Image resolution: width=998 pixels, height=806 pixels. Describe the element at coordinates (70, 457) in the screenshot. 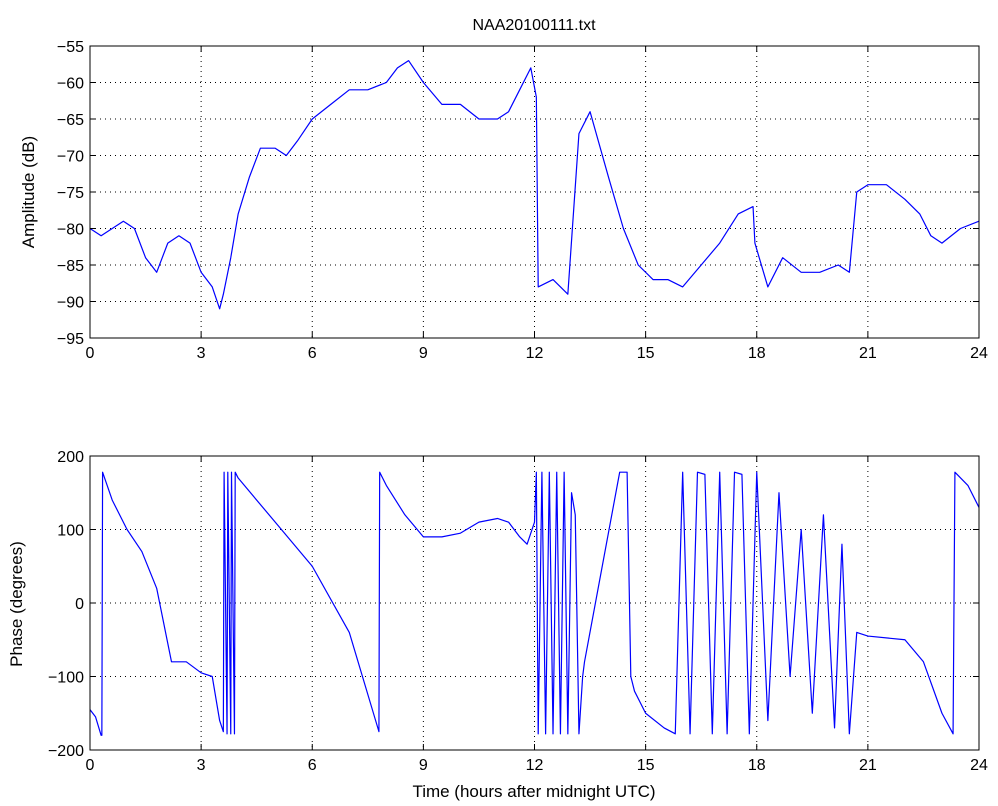

I see `phase-y-tick-label: 200` at that location.